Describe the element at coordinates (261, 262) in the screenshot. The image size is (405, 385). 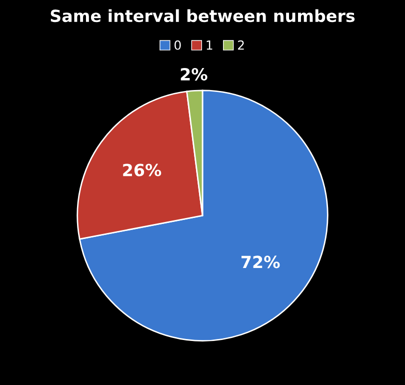
I see `data-label: 72%` at that location.